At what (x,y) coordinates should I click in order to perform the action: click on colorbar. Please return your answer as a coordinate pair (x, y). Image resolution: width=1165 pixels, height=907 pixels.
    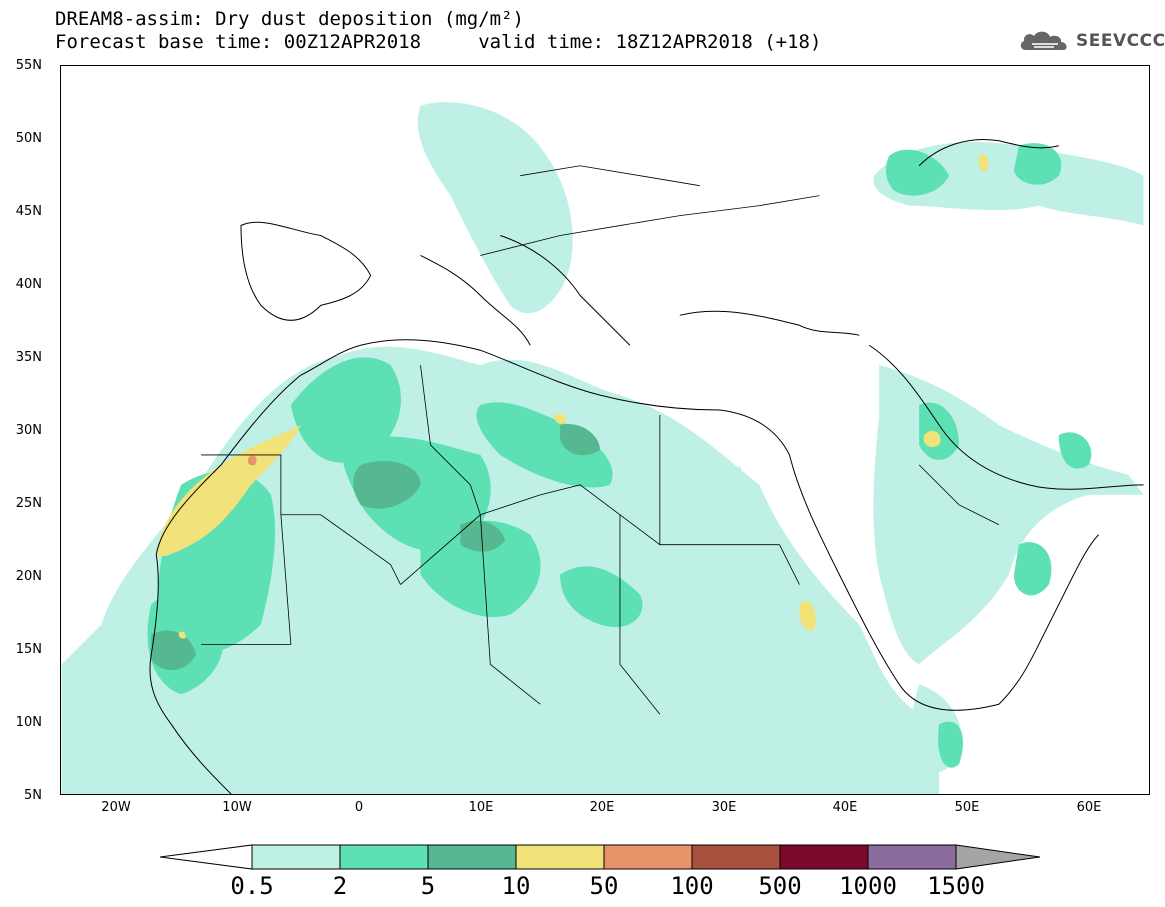
    Looking at the image, I should click on (600, 857).